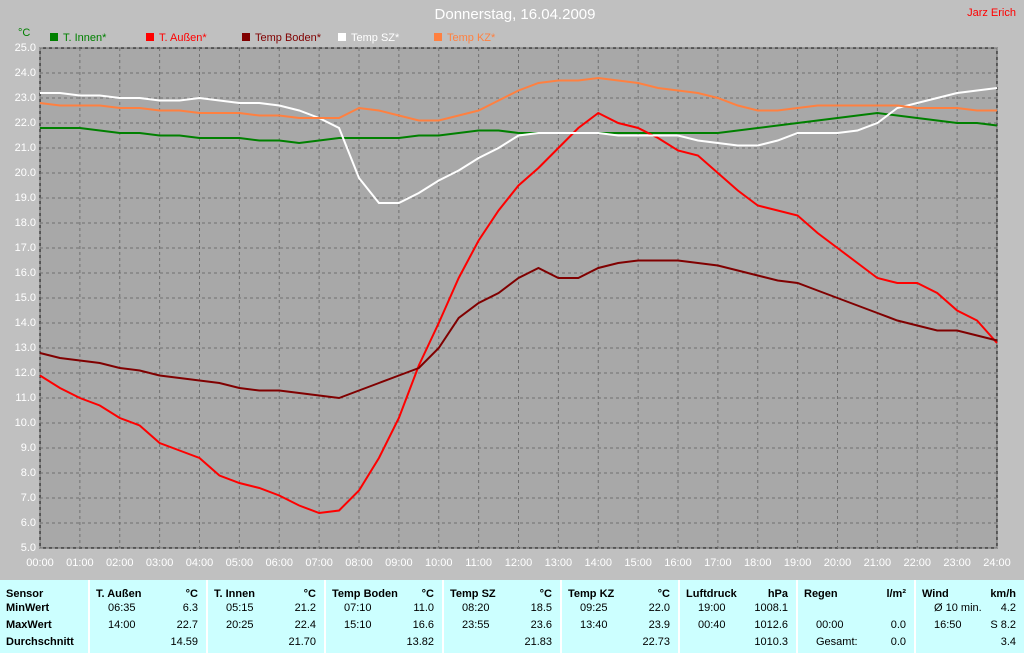  Describe the element at coordinates (821, 594) in the screenshot. I see `column-name: Regen` at that location.